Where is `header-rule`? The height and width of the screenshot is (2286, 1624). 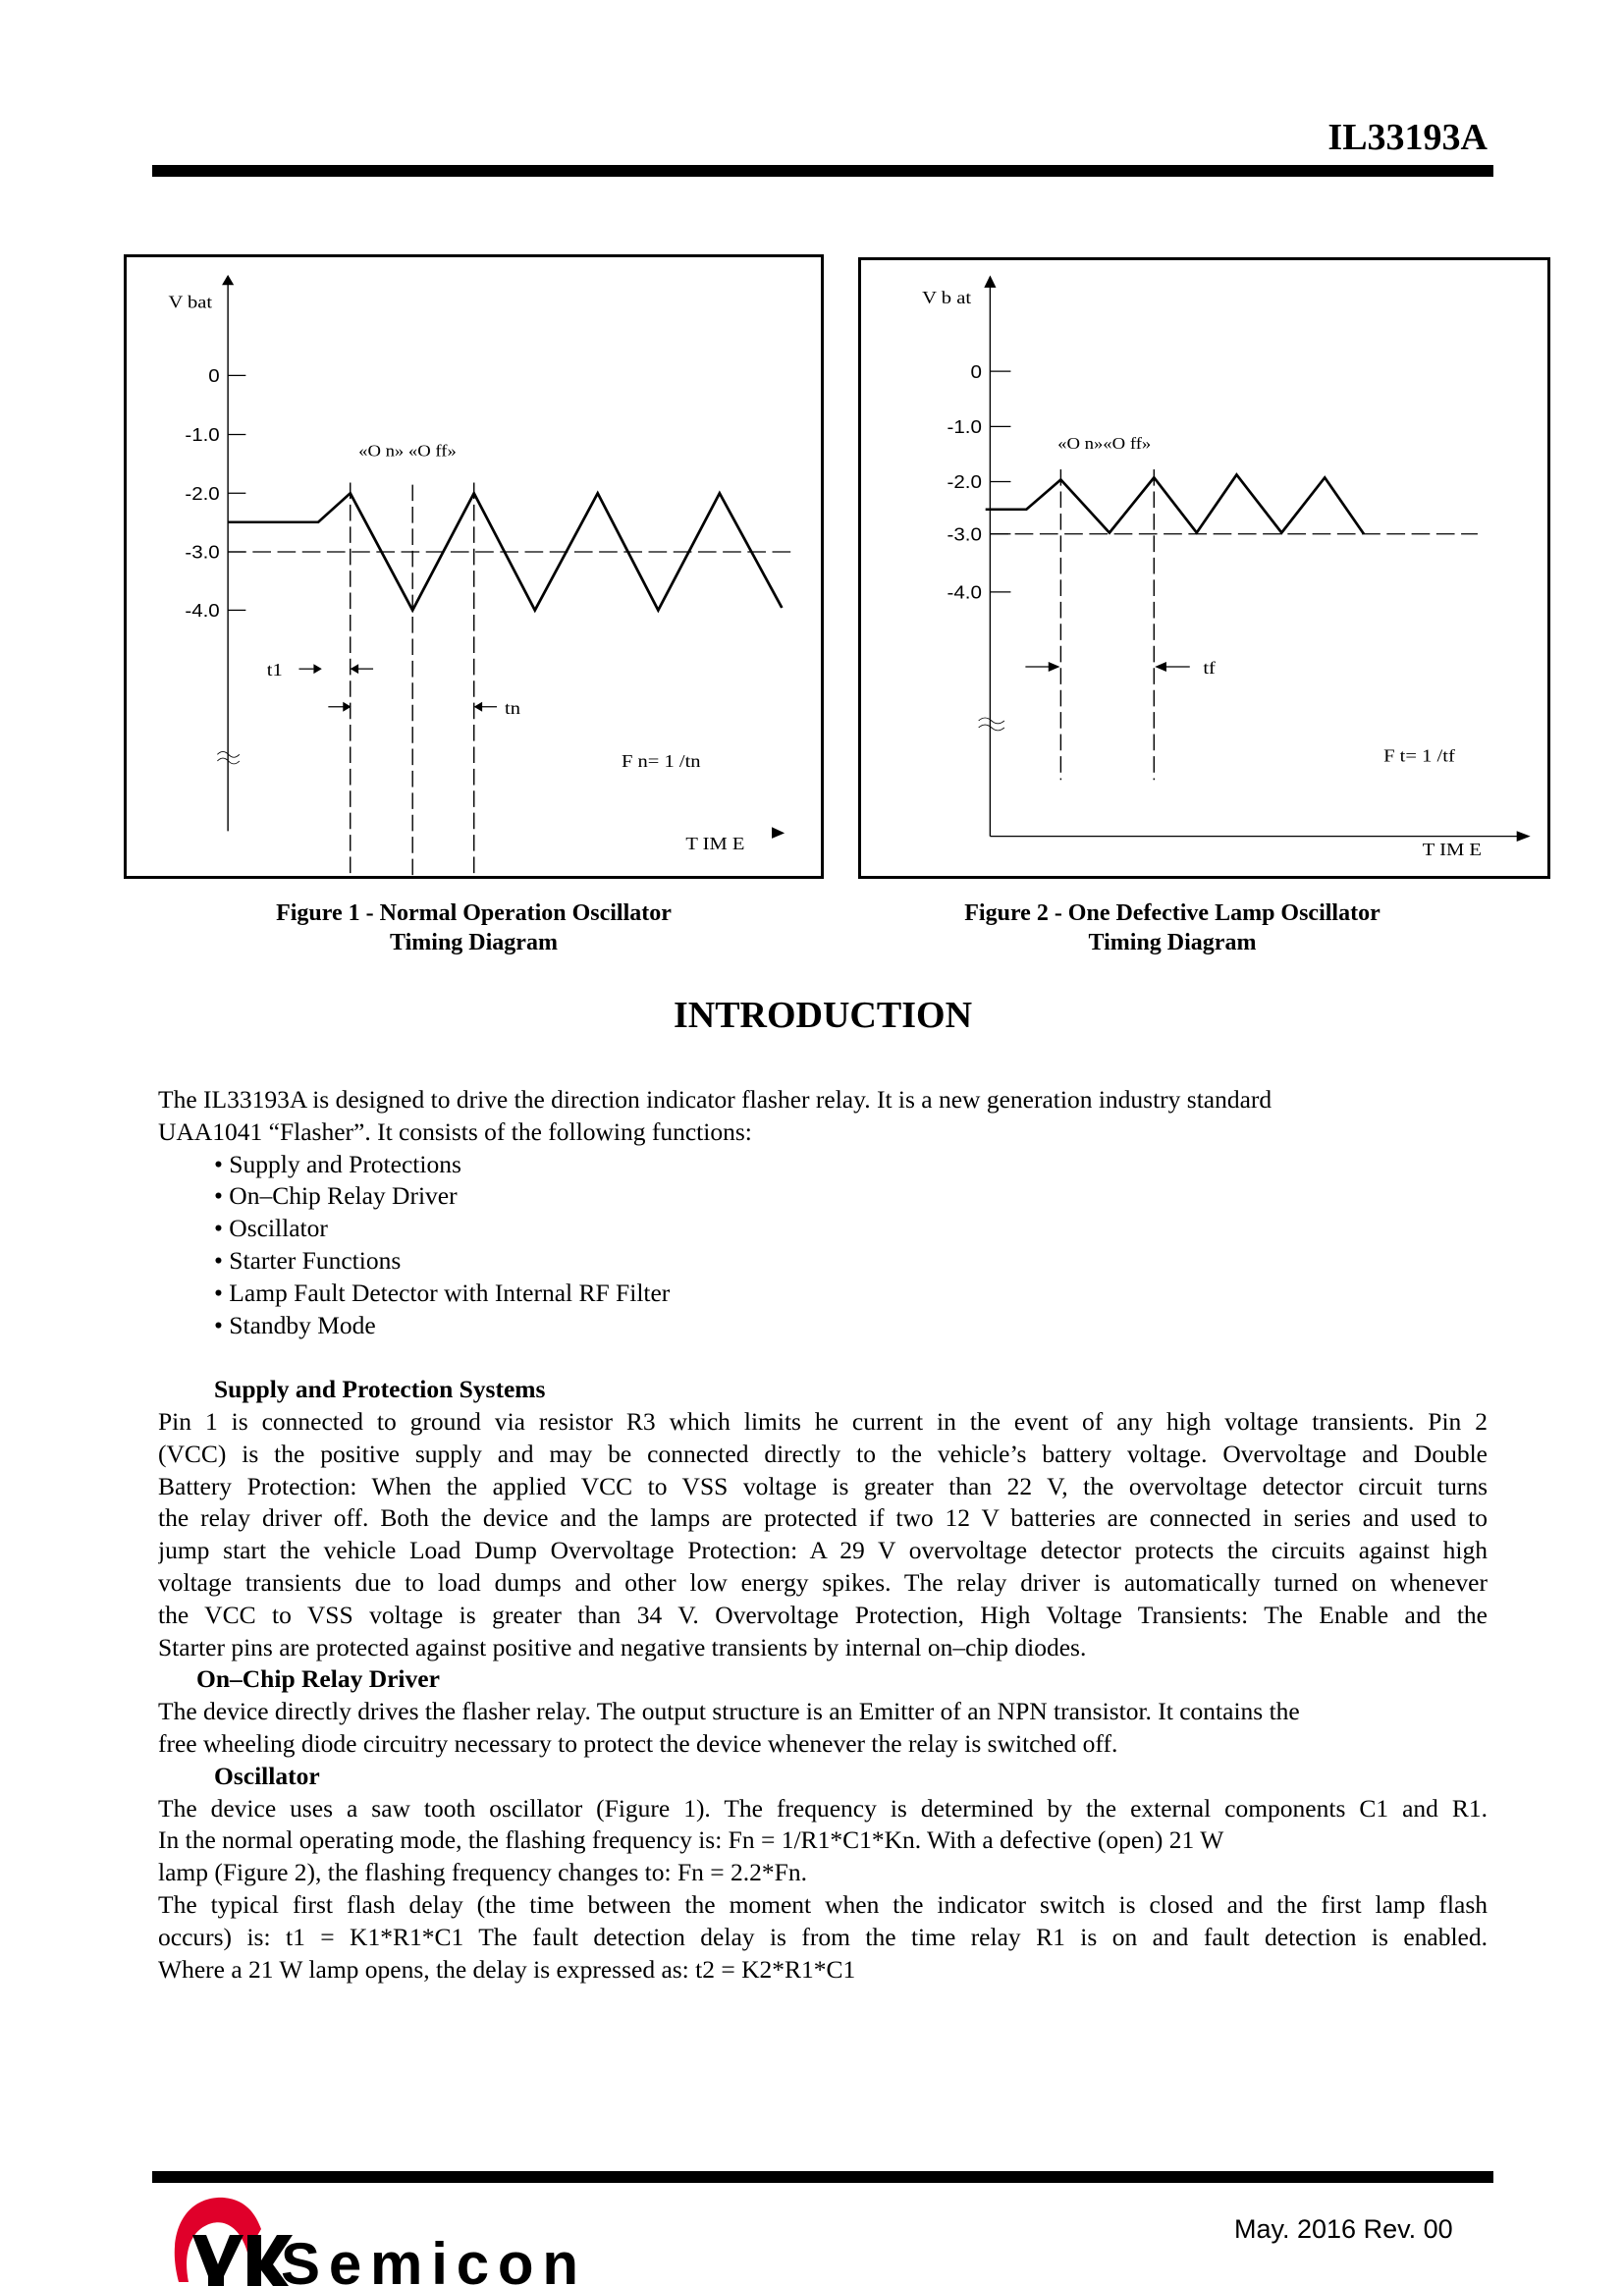
header-rule is located at coordinates (822, 171).